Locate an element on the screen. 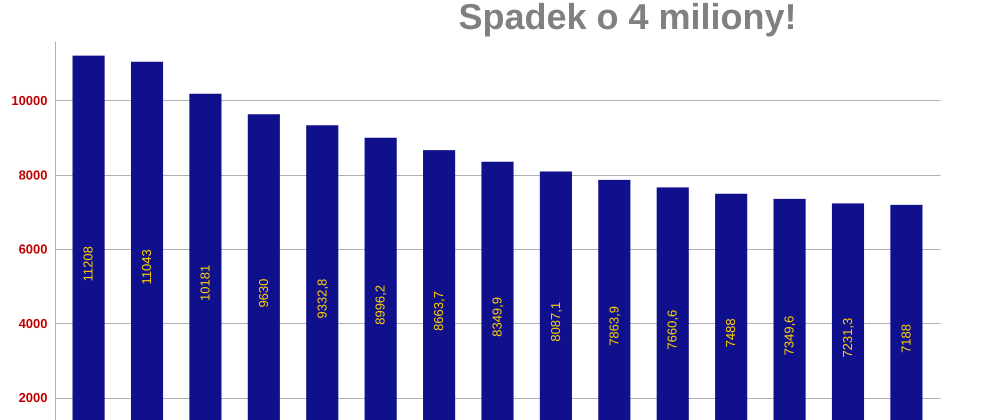  data-label: 9332,8 is located at coordinates (322, 298).